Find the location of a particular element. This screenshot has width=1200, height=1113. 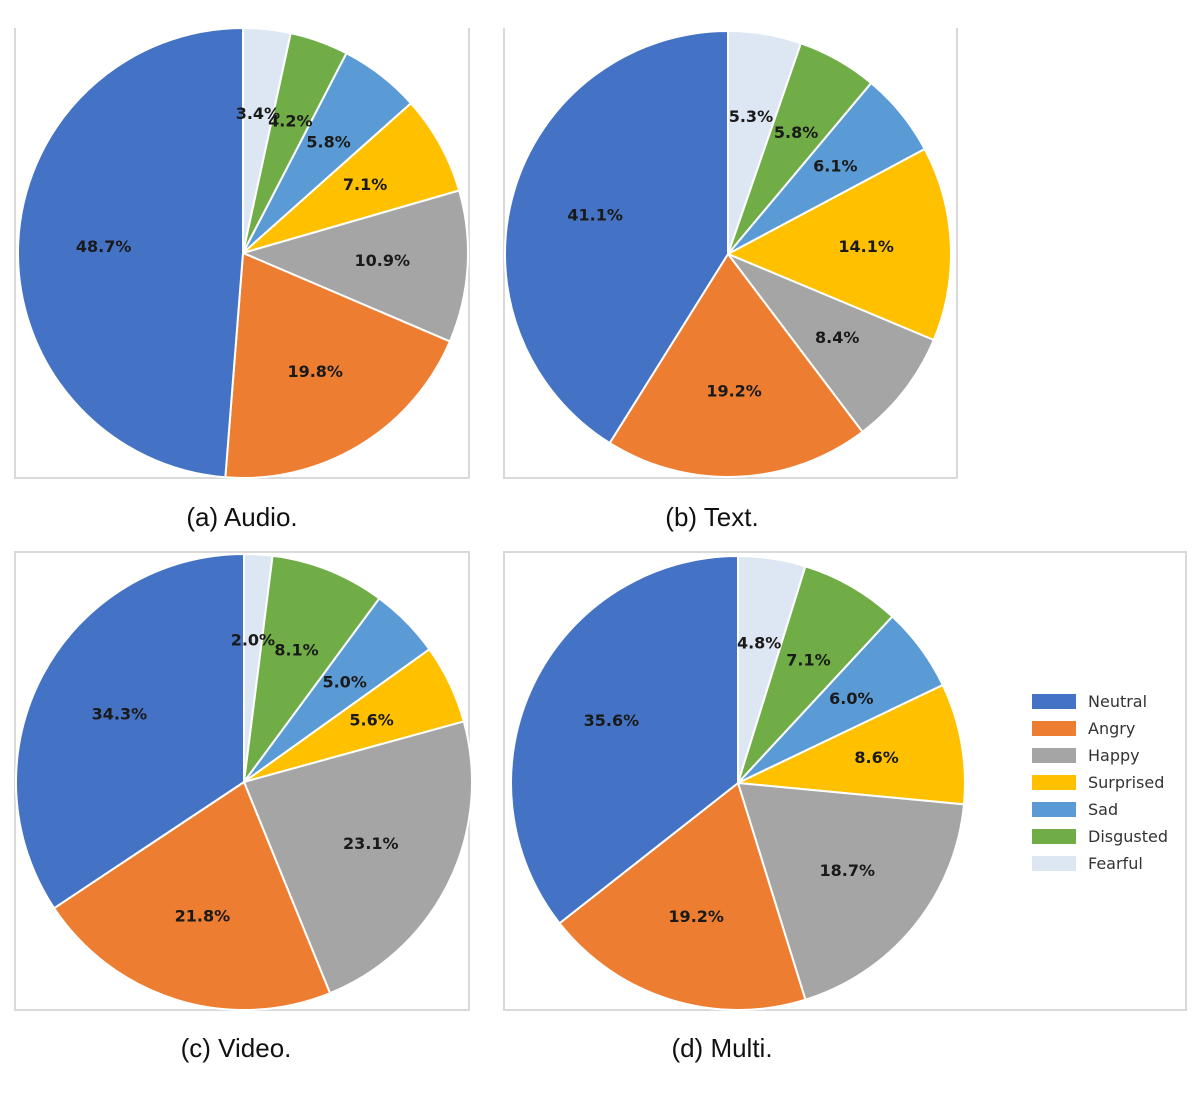

legend-label: Happy is located at coordinates (1114, 755).